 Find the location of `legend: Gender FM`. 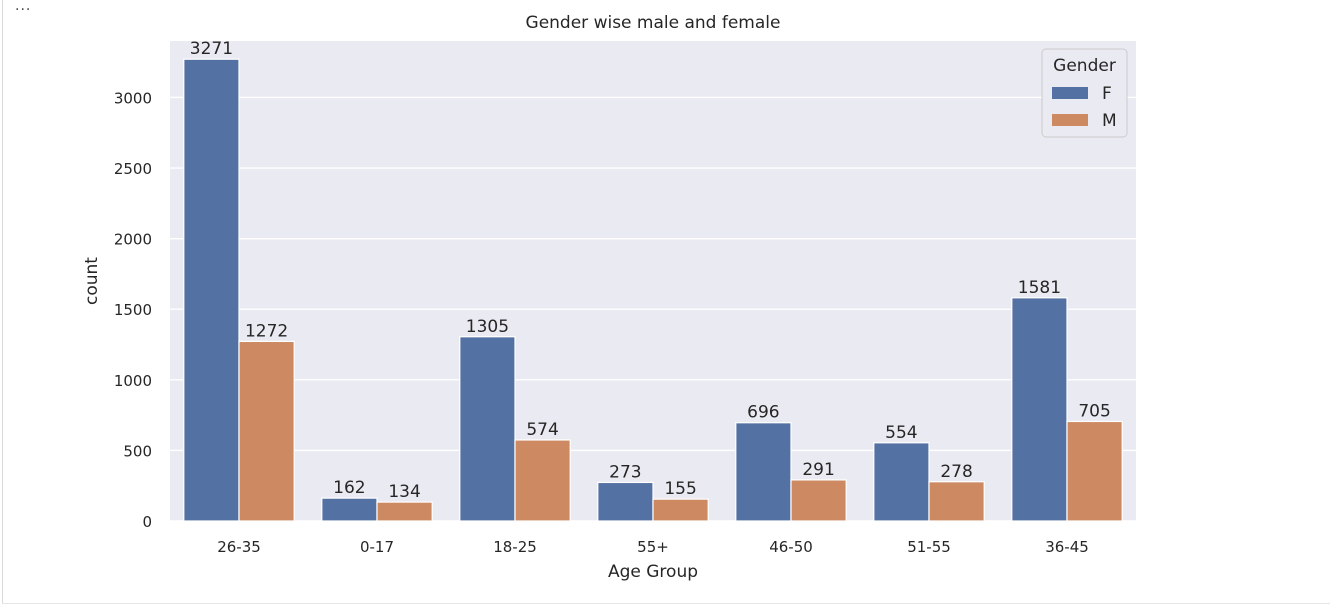

legend: Gender FM is located at coordinates (1084, 93).